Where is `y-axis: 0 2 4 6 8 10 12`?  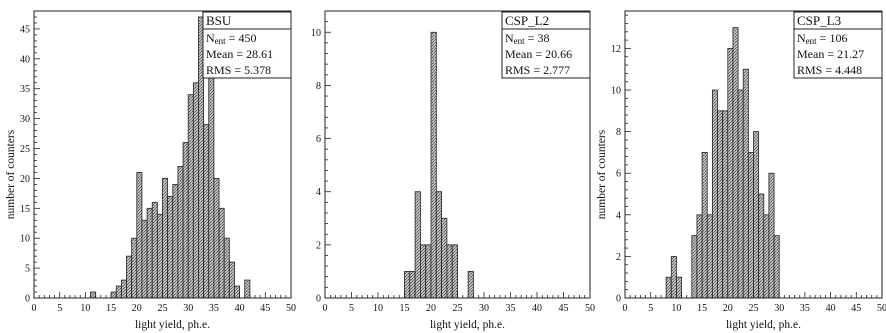 y-axis: 0 2 4 6 8 10 12 is located at coordinates (621, 159).